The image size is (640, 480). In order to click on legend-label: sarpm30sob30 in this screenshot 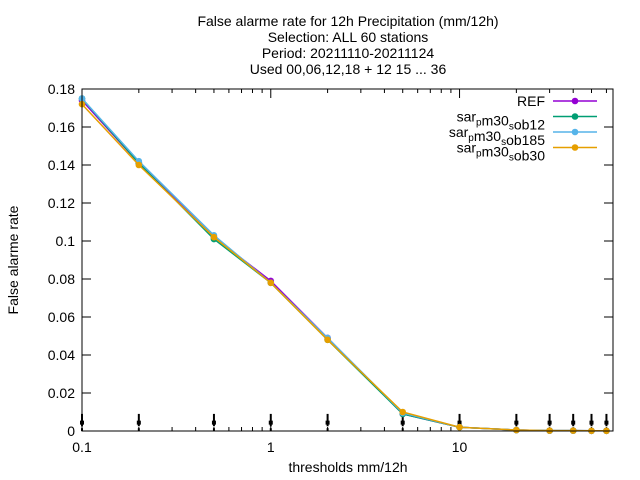, I will do `click(501, 152)`.